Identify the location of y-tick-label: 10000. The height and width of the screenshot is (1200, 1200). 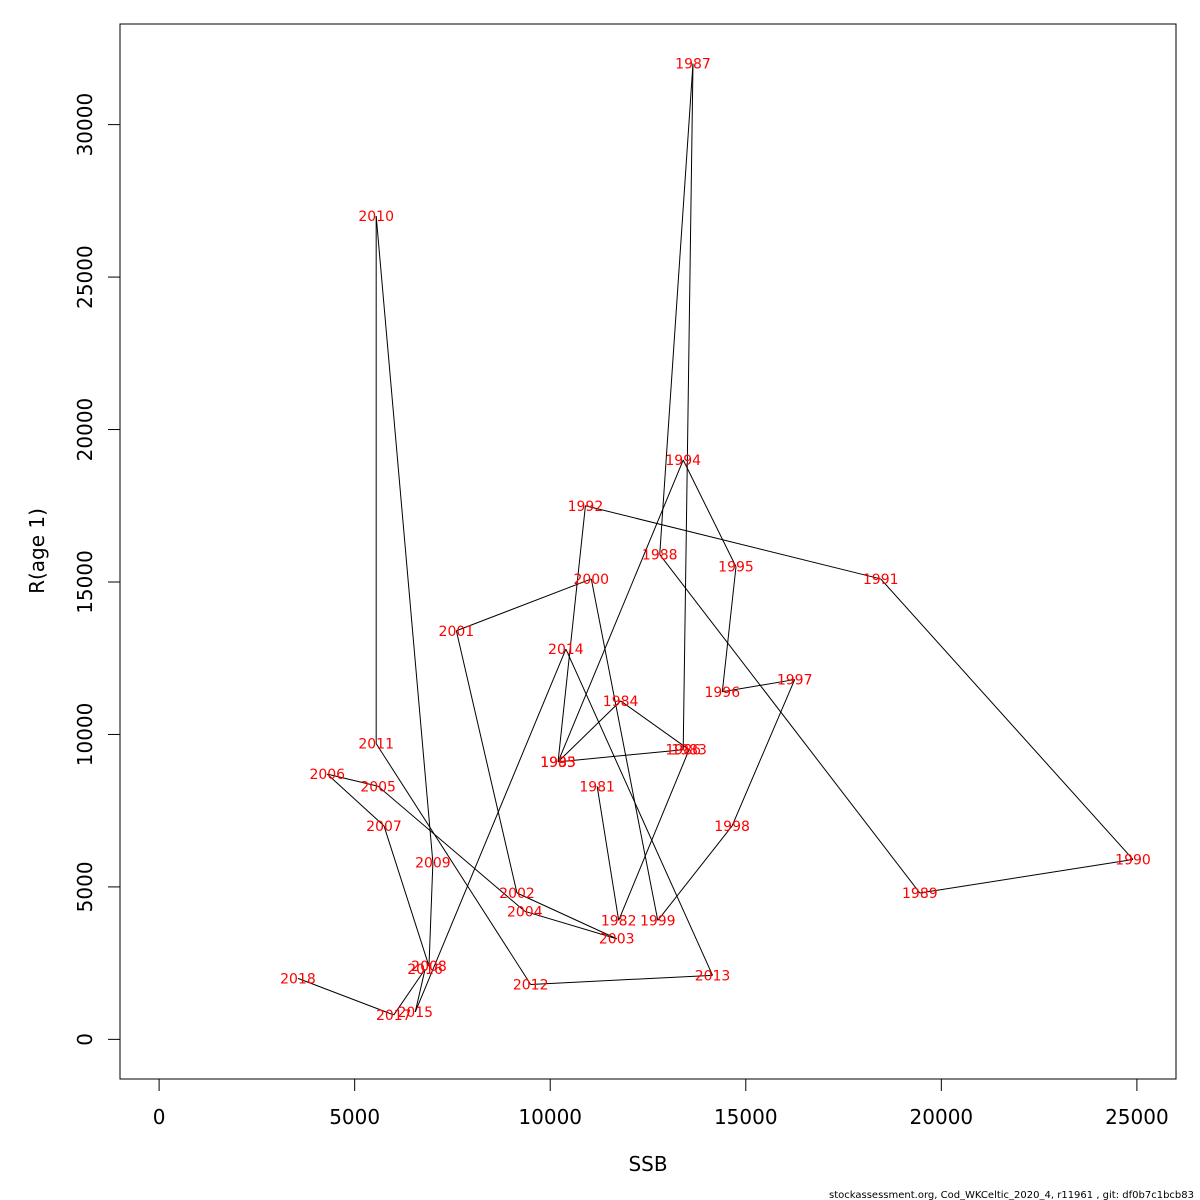
(85, 735).